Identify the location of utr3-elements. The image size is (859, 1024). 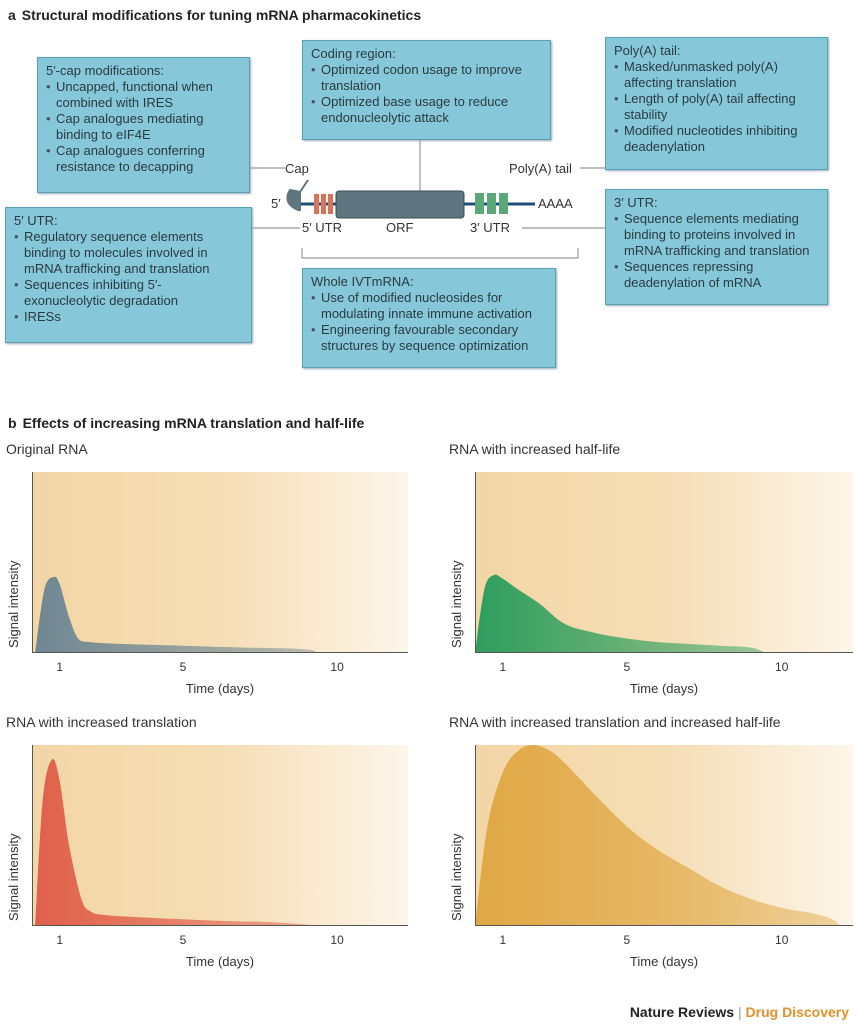
(491, 203).